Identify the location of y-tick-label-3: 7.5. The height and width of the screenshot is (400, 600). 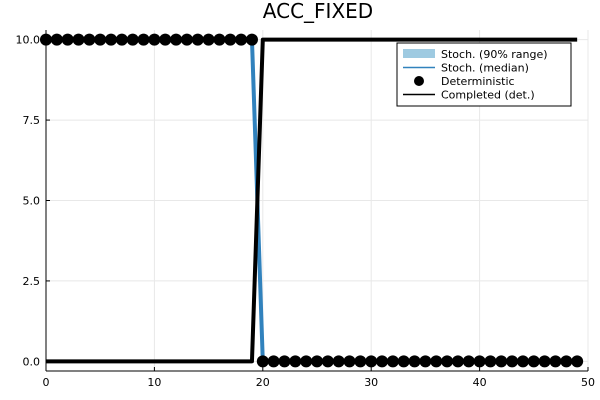
(32, 120).